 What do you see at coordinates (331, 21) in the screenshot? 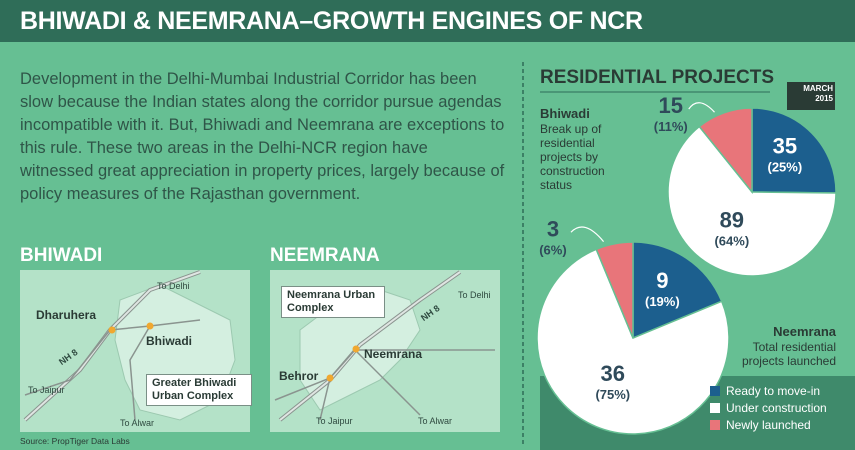
I see `page-title: BHIWADI & NEEMRANA–GROWTH ENGINES OF NCR` at bounding box center [331, 21].